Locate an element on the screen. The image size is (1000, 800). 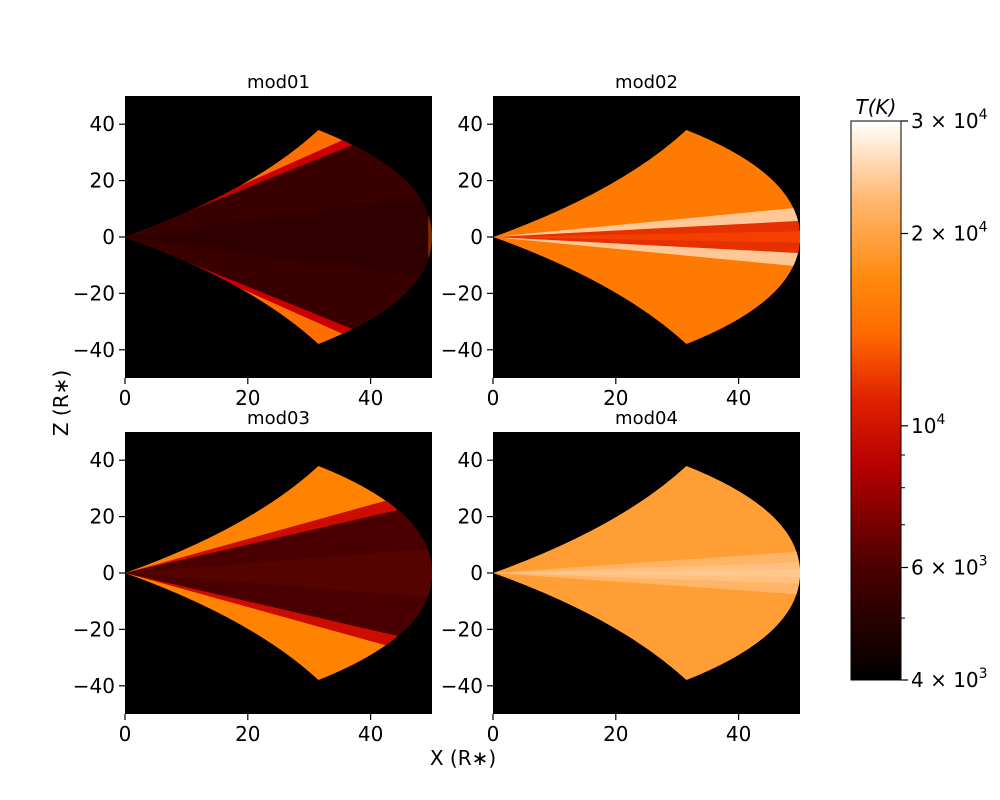
panel-title: mod03 is located at coordinates (278, 418).